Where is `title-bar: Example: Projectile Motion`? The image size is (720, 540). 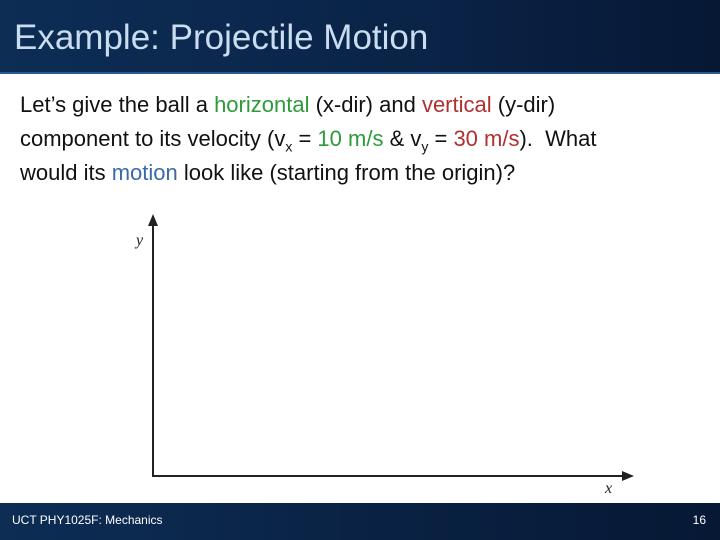
title-bar: Example: Projectile Motion is located at coordinates (360, 37).